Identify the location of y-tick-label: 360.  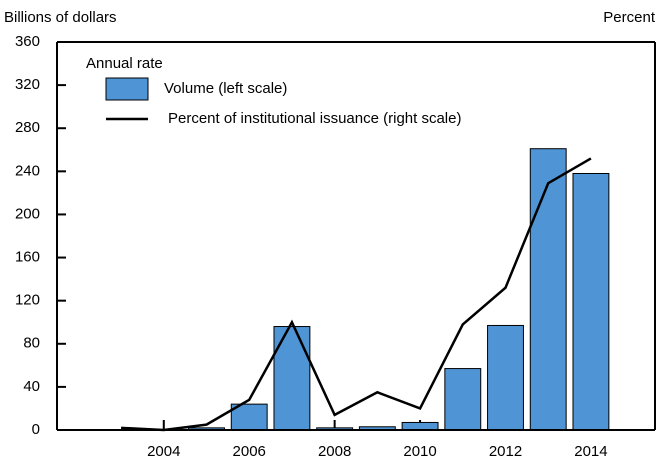
(27, 41).